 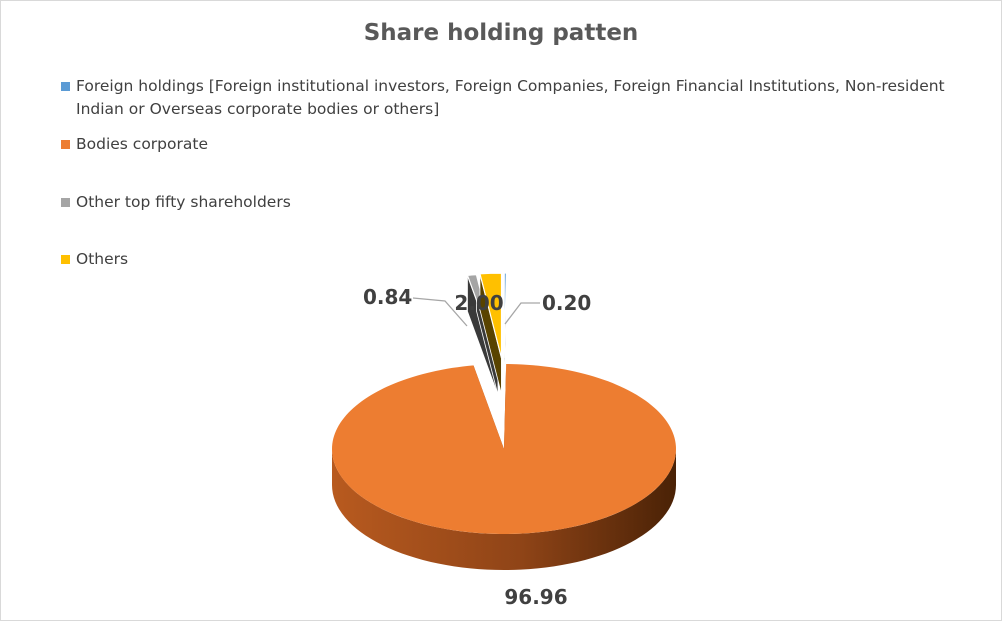 What do you see at coordinates (505, 333) in the screenshot?
I see `slice-foreign-holdings` at bounding box center [505, 333].